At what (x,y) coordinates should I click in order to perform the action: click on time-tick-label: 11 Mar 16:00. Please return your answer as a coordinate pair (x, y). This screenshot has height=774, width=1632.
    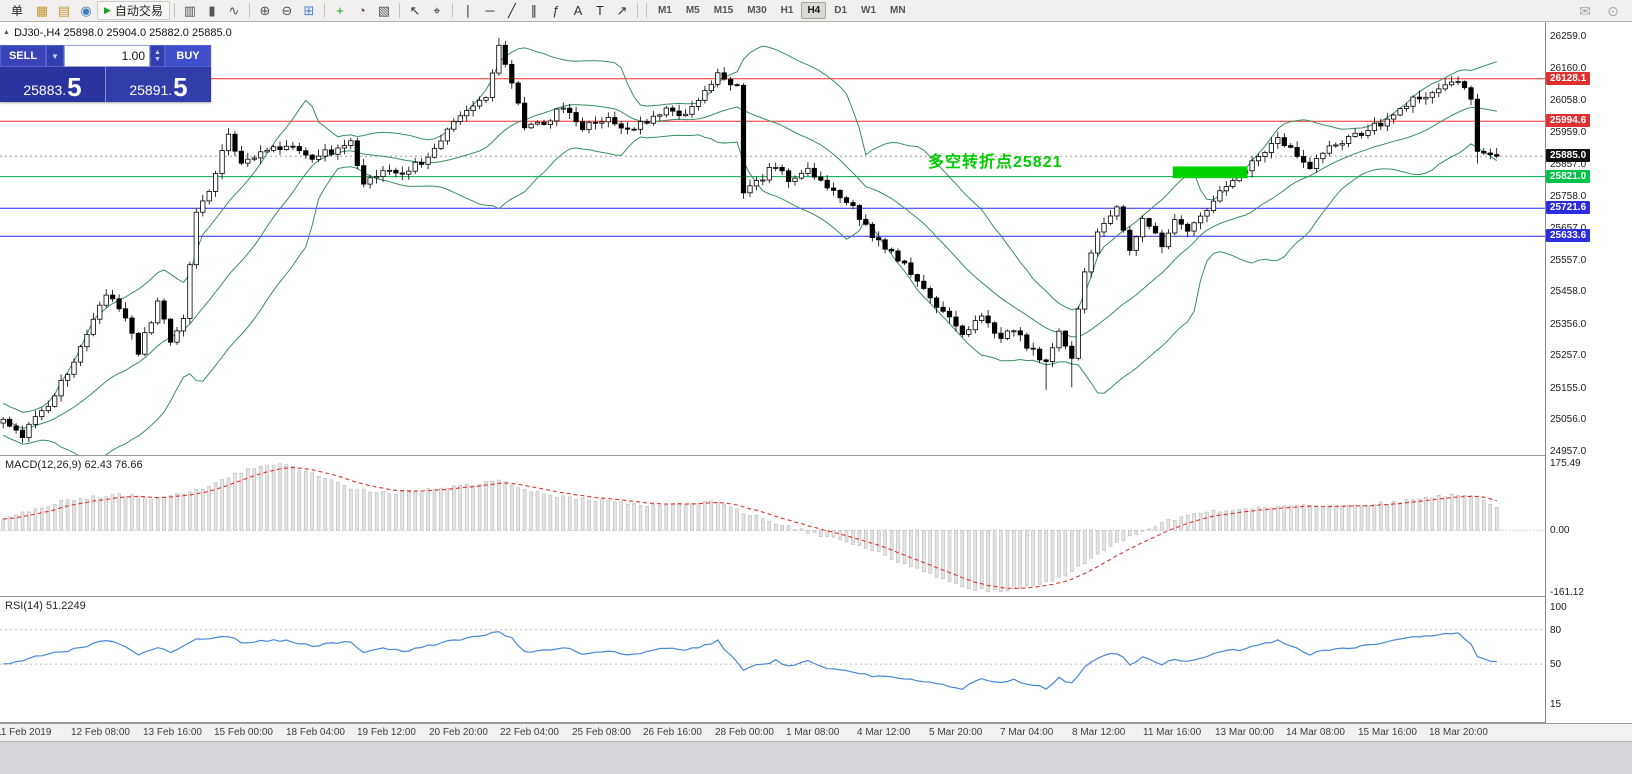
    Looking at the image, I should click on (1172, 732).